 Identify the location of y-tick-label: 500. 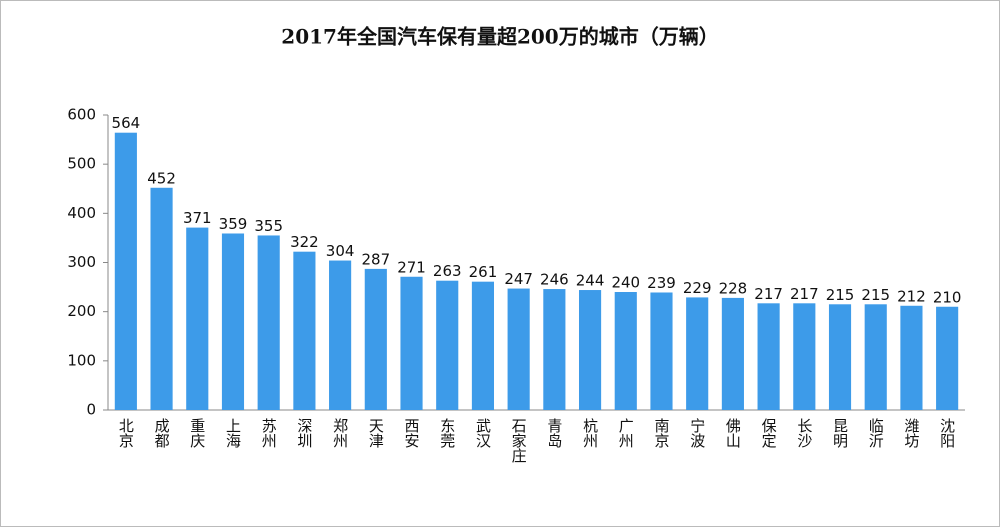
(81, 164).